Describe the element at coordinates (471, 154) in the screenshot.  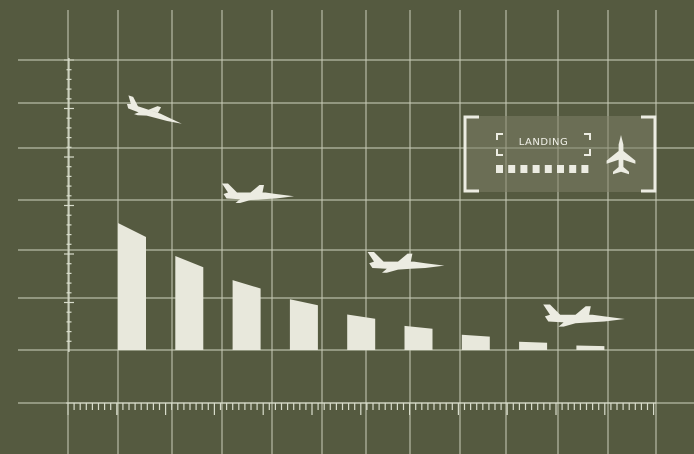
I see `panel-bracket-left` at that location.